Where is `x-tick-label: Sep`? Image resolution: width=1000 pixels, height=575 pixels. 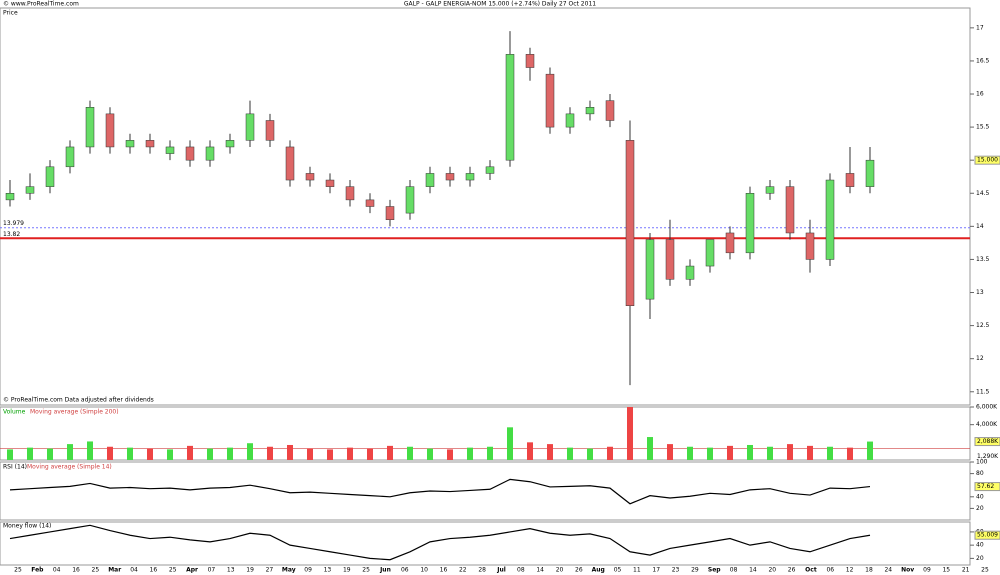
x-tick-label: Sep is located at coordinates (714, 570).